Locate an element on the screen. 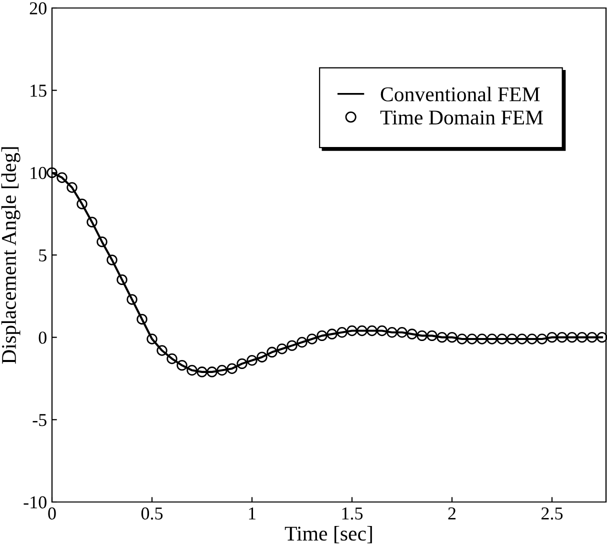  legend-label: Time Domain FEM is located at coordinates (461, 117).